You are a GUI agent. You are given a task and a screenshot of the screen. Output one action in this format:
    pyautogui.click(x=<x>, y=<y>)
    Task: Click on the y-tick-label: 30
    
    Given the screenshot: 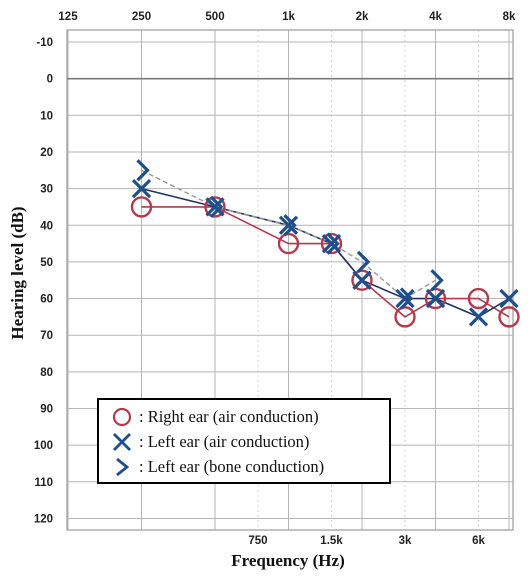 What is the action you would take?
    pyautogui.click(x=46, y=190)
    